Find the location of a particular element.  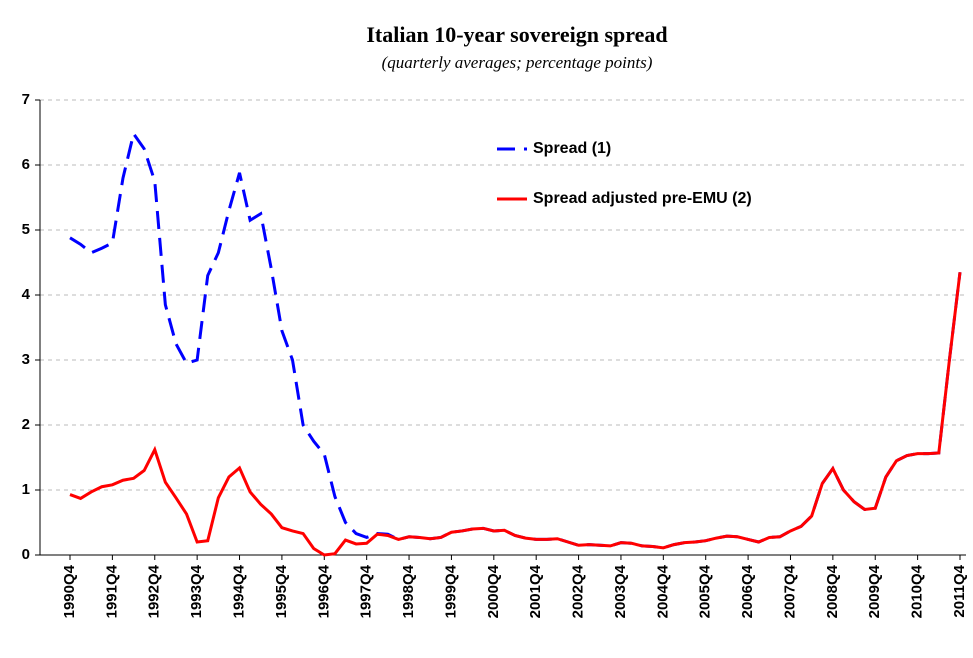

x-tick-label: 2009Q4 is located at coordinates (874, 591).